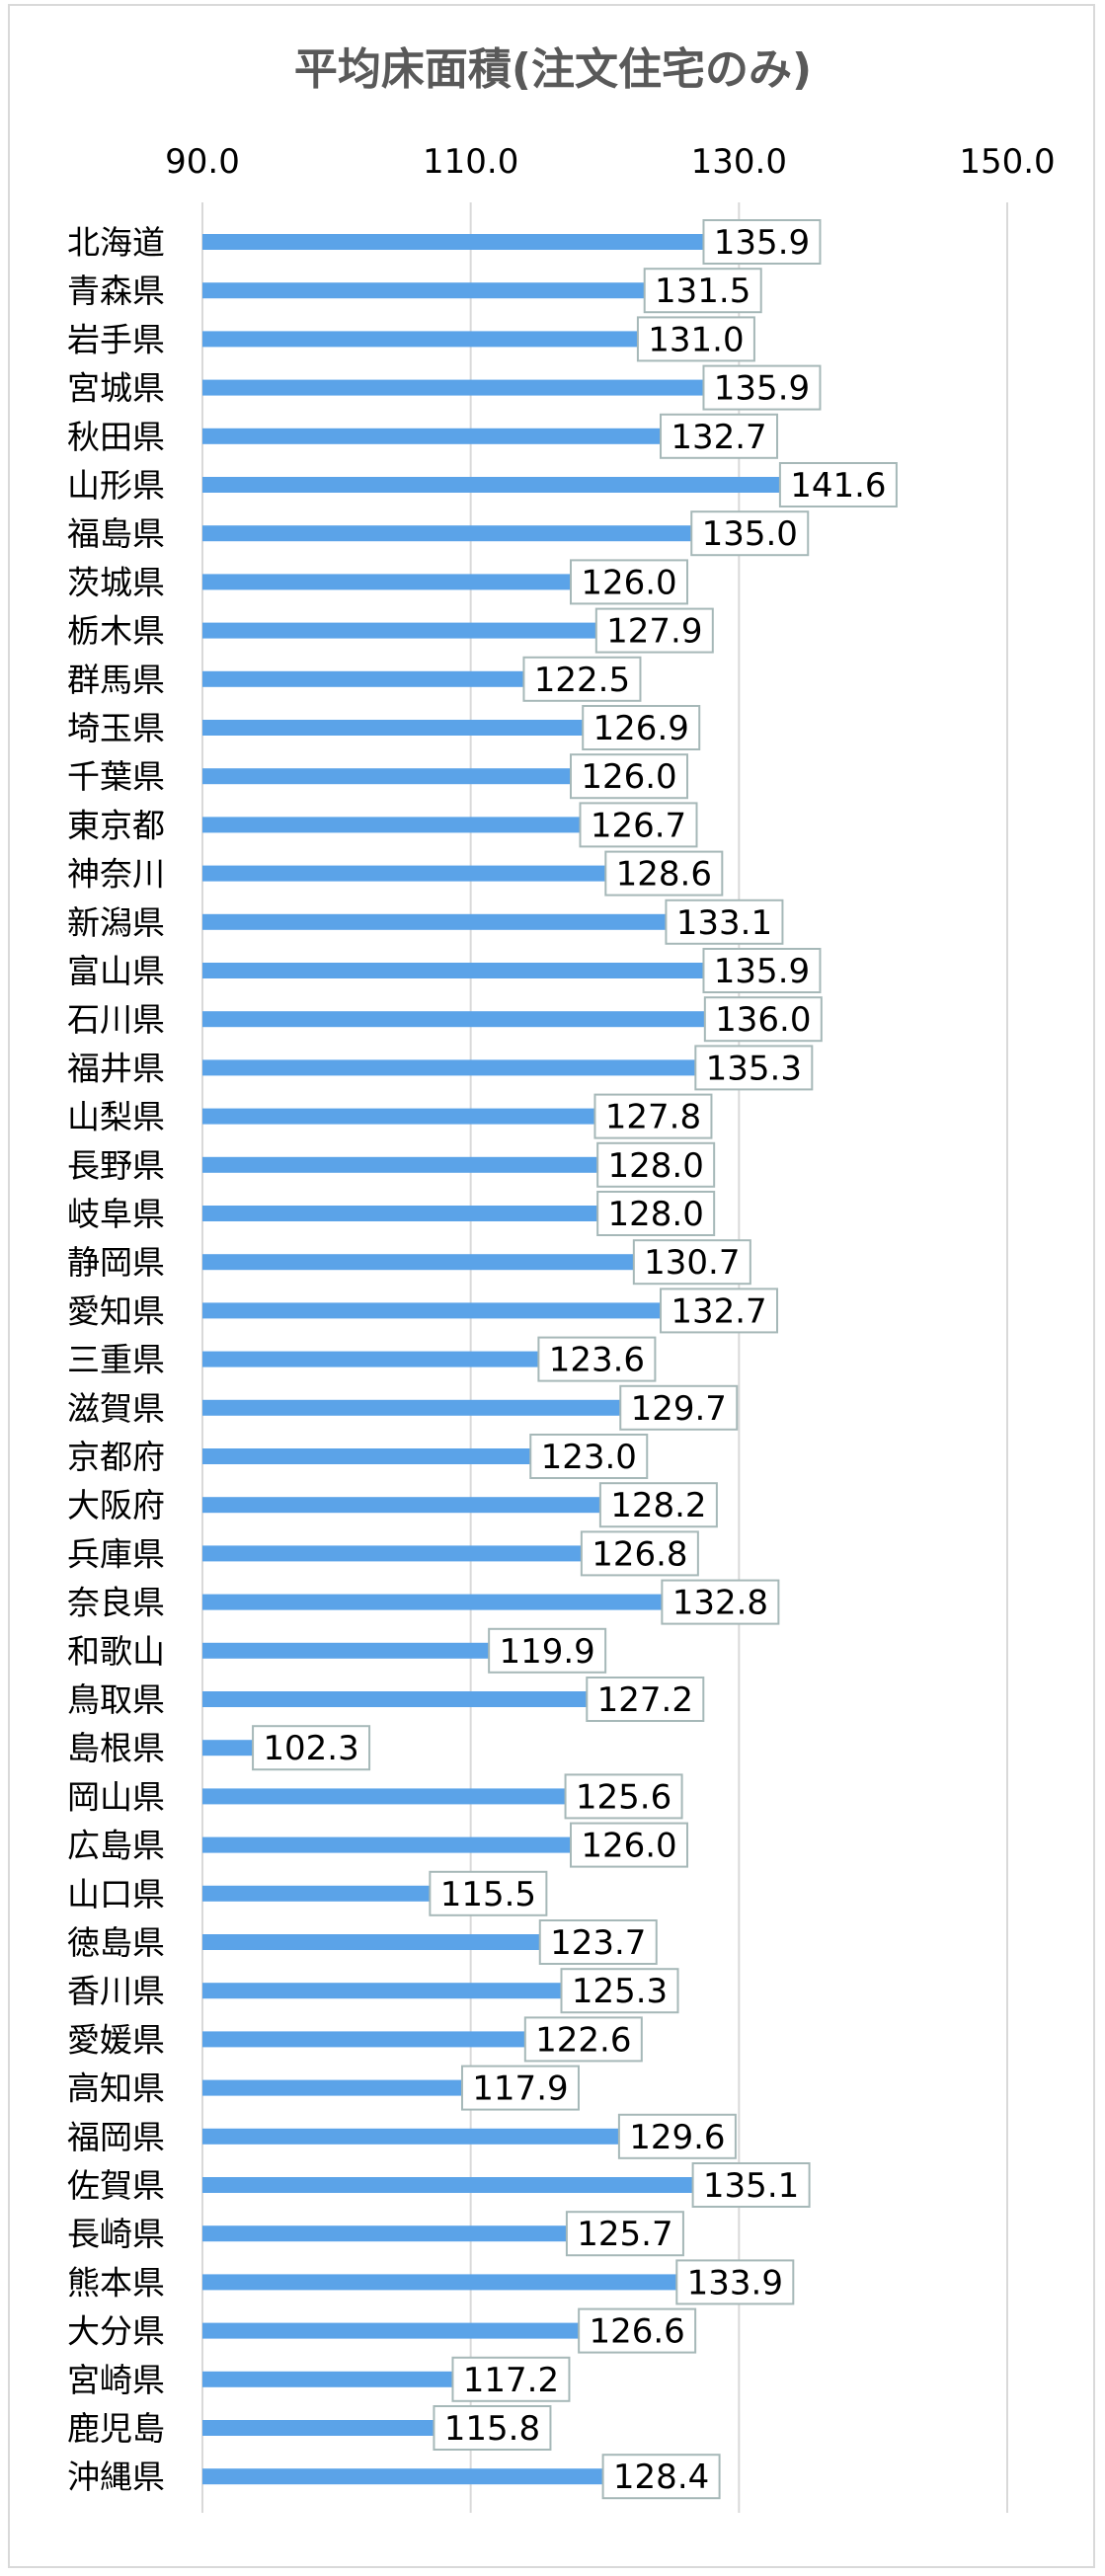 The width and height of the screenshot is (1105, 2576). I want to click on data-label-text: 131.5, so click(702, 291).